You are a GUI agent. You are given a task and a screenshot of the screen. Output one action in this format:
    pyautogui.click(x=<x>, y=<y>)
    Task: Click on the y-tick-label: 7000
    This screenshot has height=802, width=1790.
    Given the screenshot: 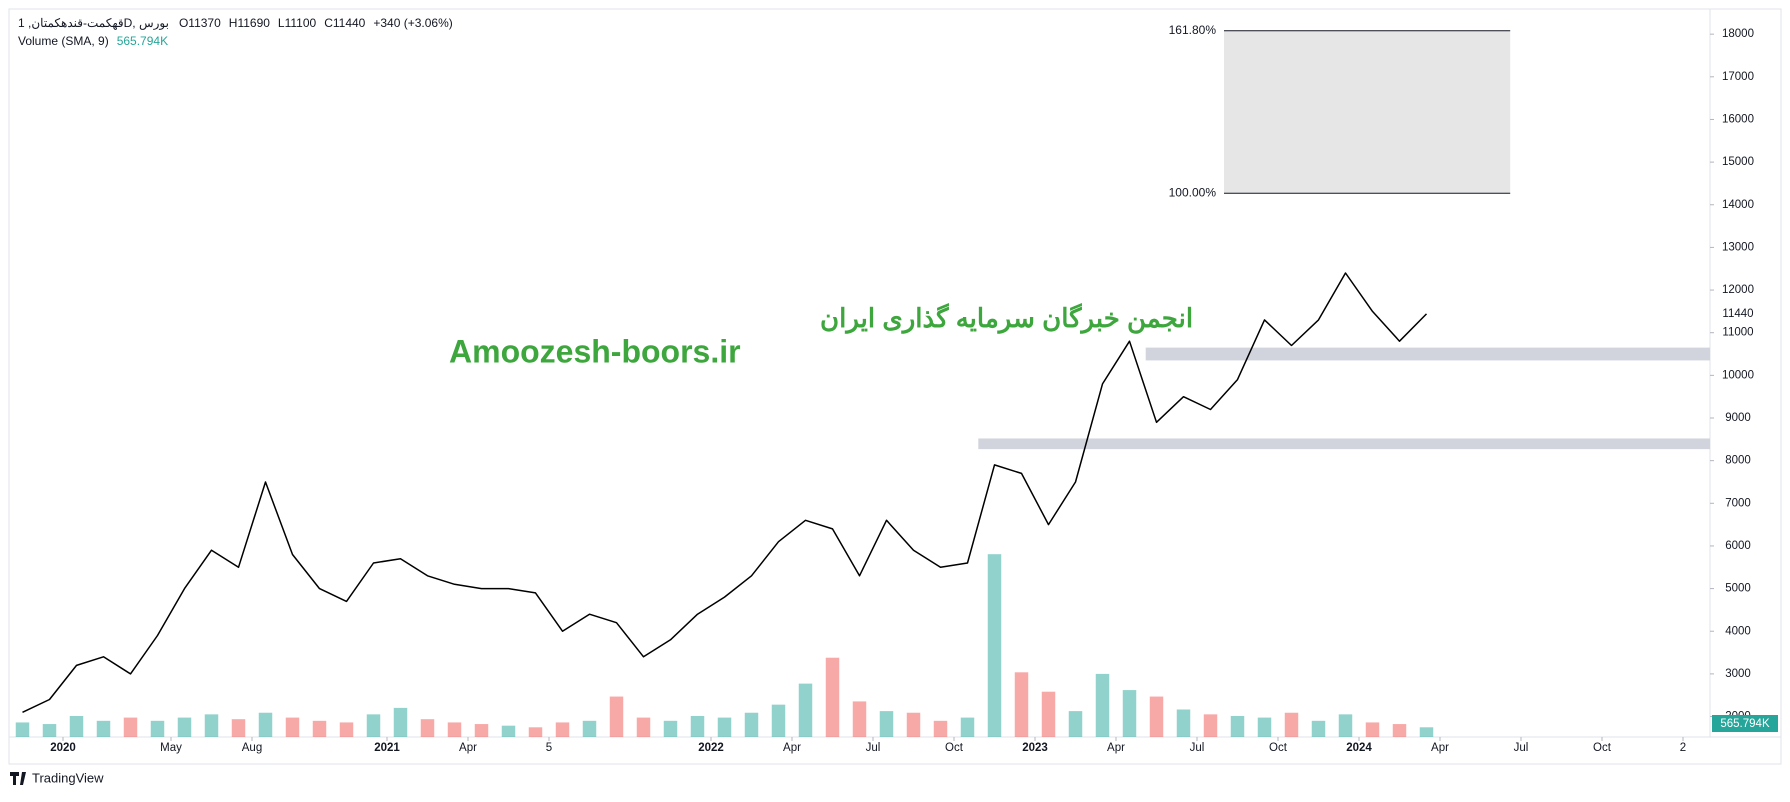 What is the action you would take?
    pyautogui.click(x=1738, y=503)
    